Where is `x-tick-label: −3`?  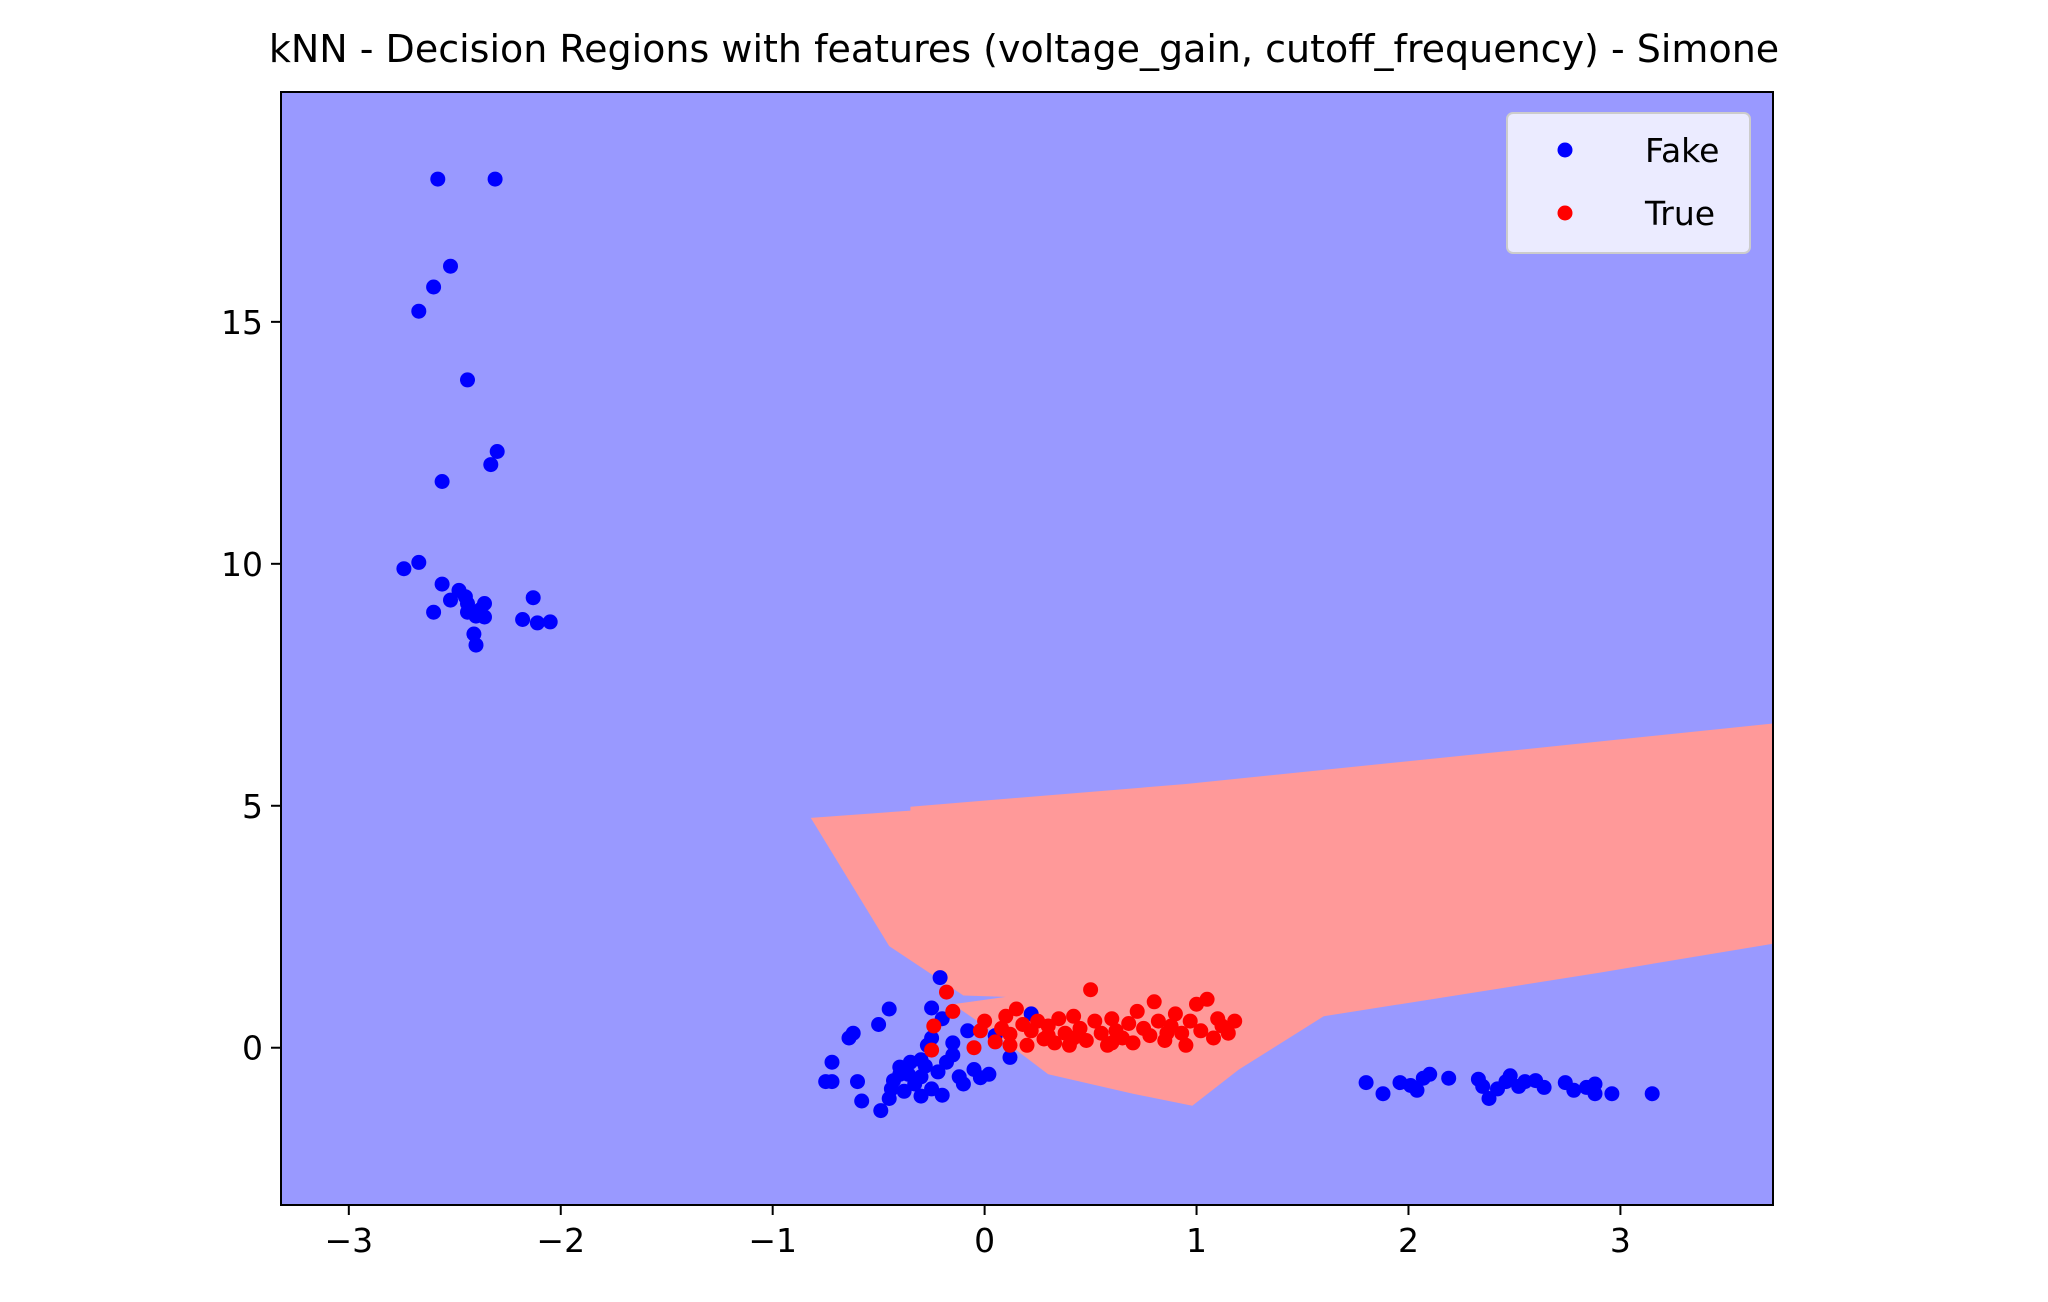
x-tick-label: −3 is located at coordinates (348, 1240).